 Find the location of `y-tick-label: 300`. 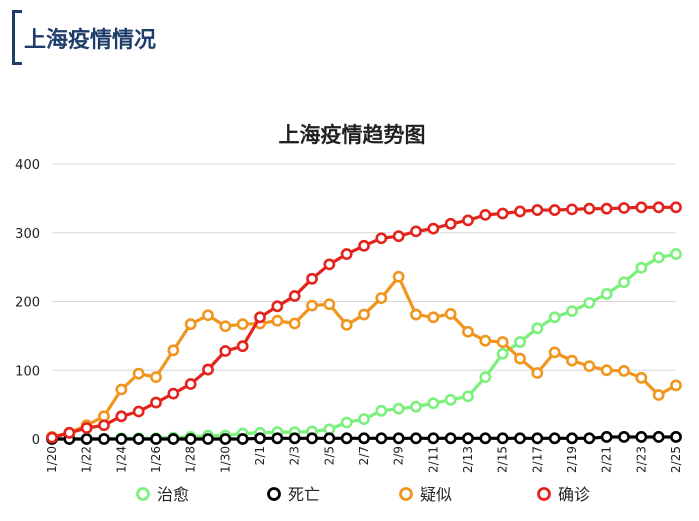

y-tick-label: 300 is located at coordinates (27, 234).